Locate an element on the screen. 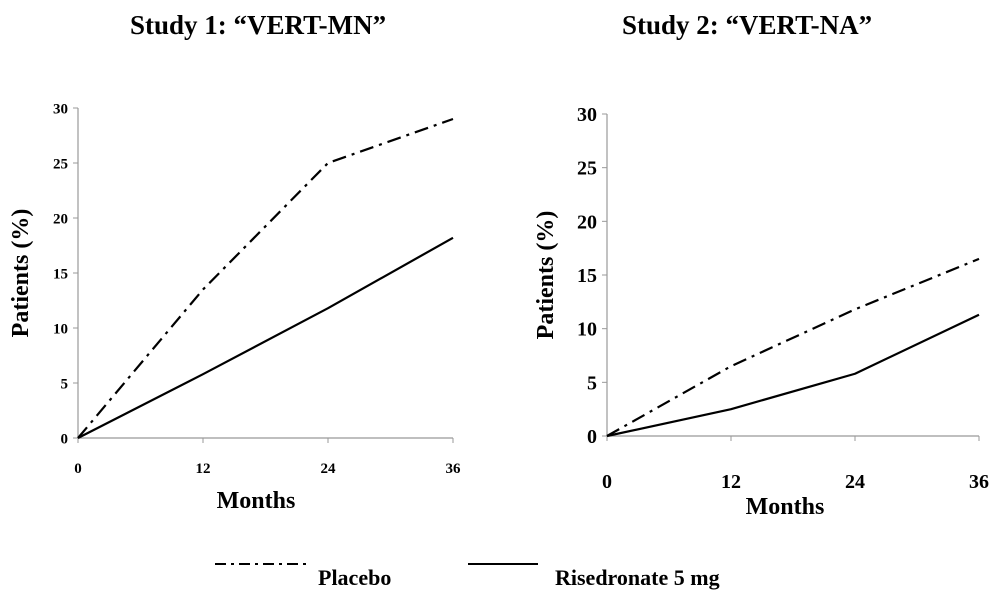  chart-2-y-tick-label: 25 is located at coordinates (587, 169).